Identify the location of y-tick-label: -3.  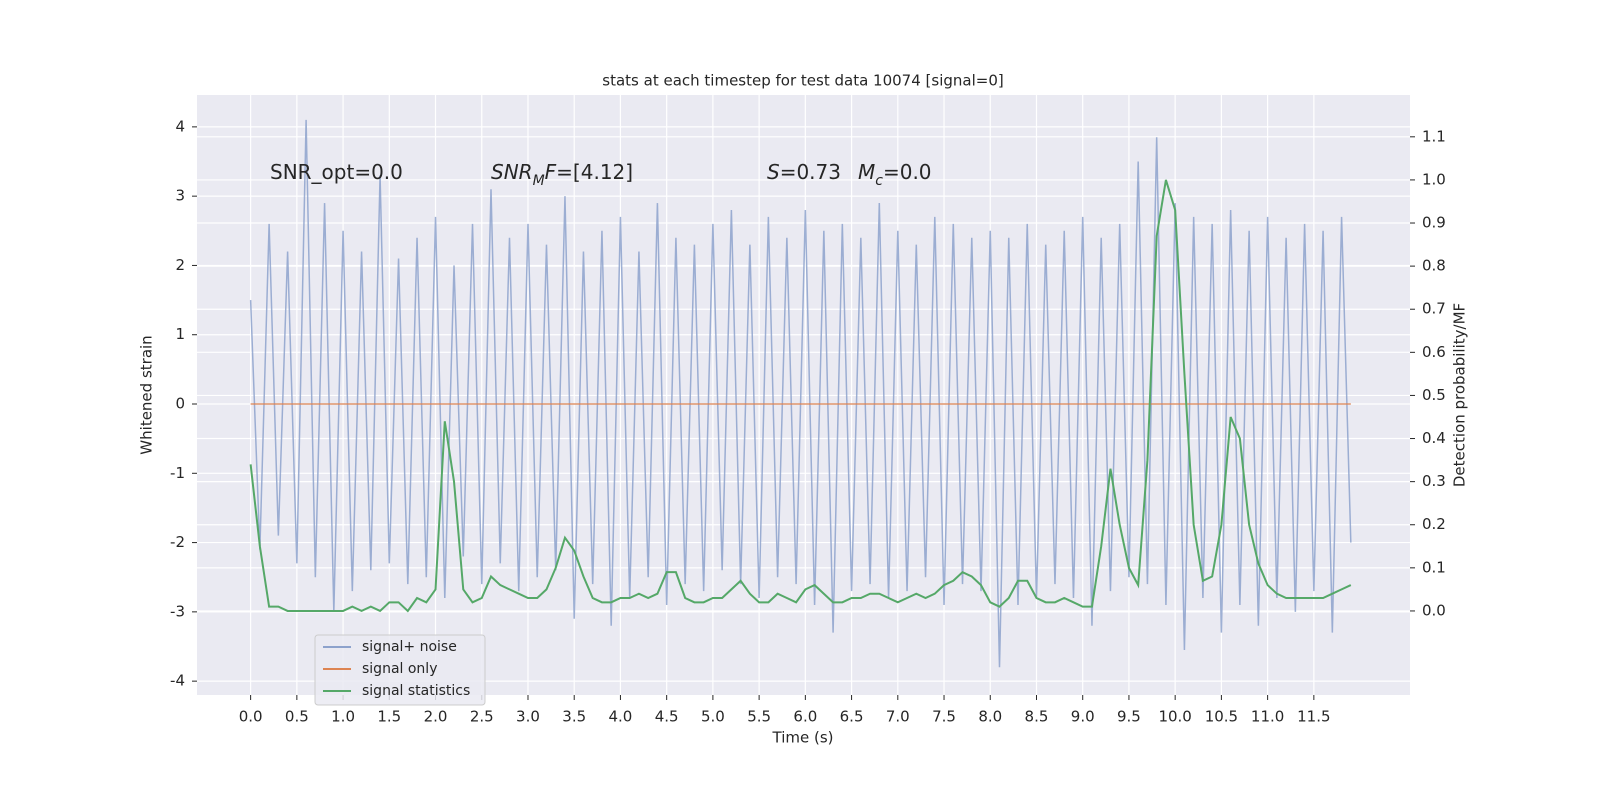
(177, 611).